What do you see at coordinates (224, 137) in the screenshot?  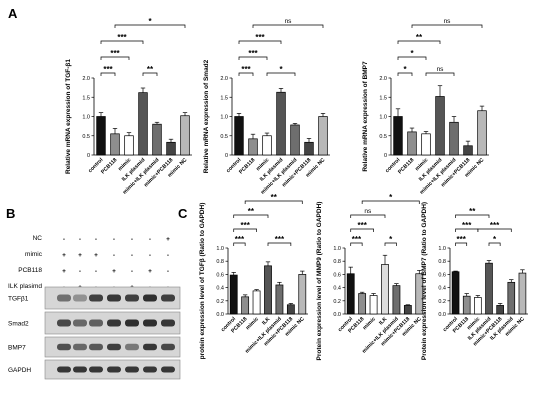 I see `y-tick-label: 0.5` at bounding box center [224, 137].